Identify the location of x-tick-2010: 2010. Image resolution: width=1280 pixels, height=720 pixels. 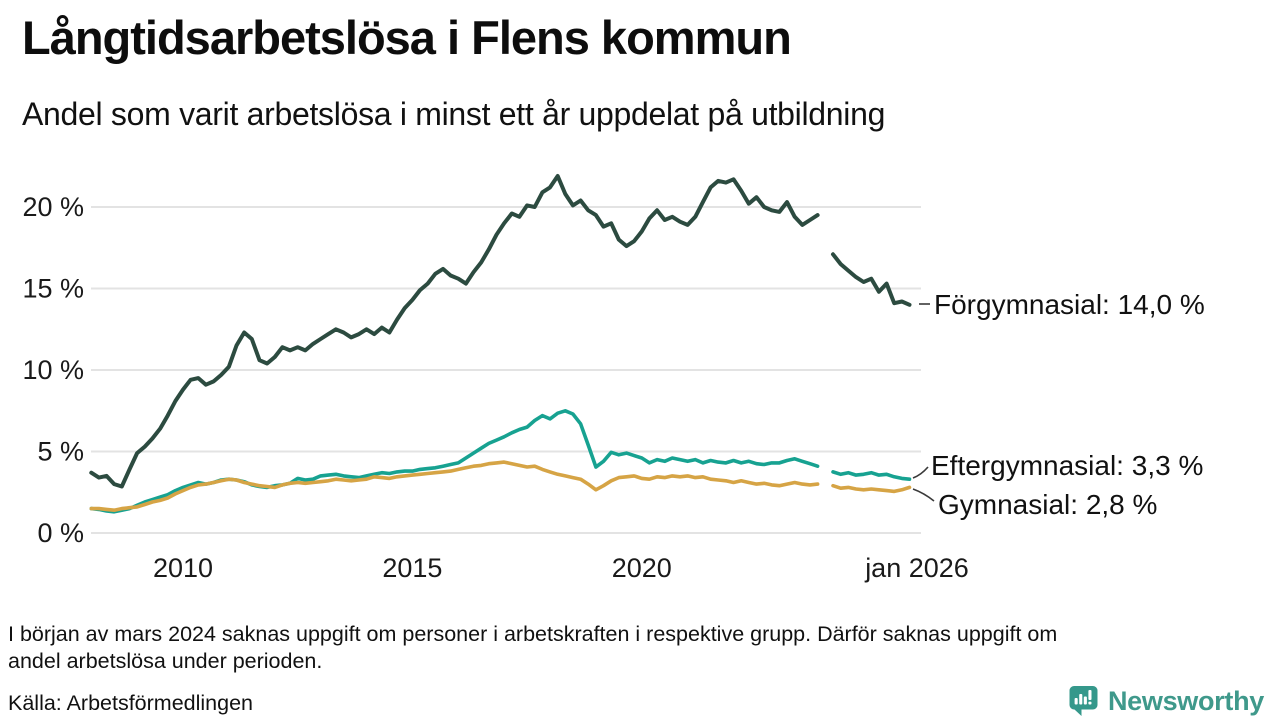
(183, 568).